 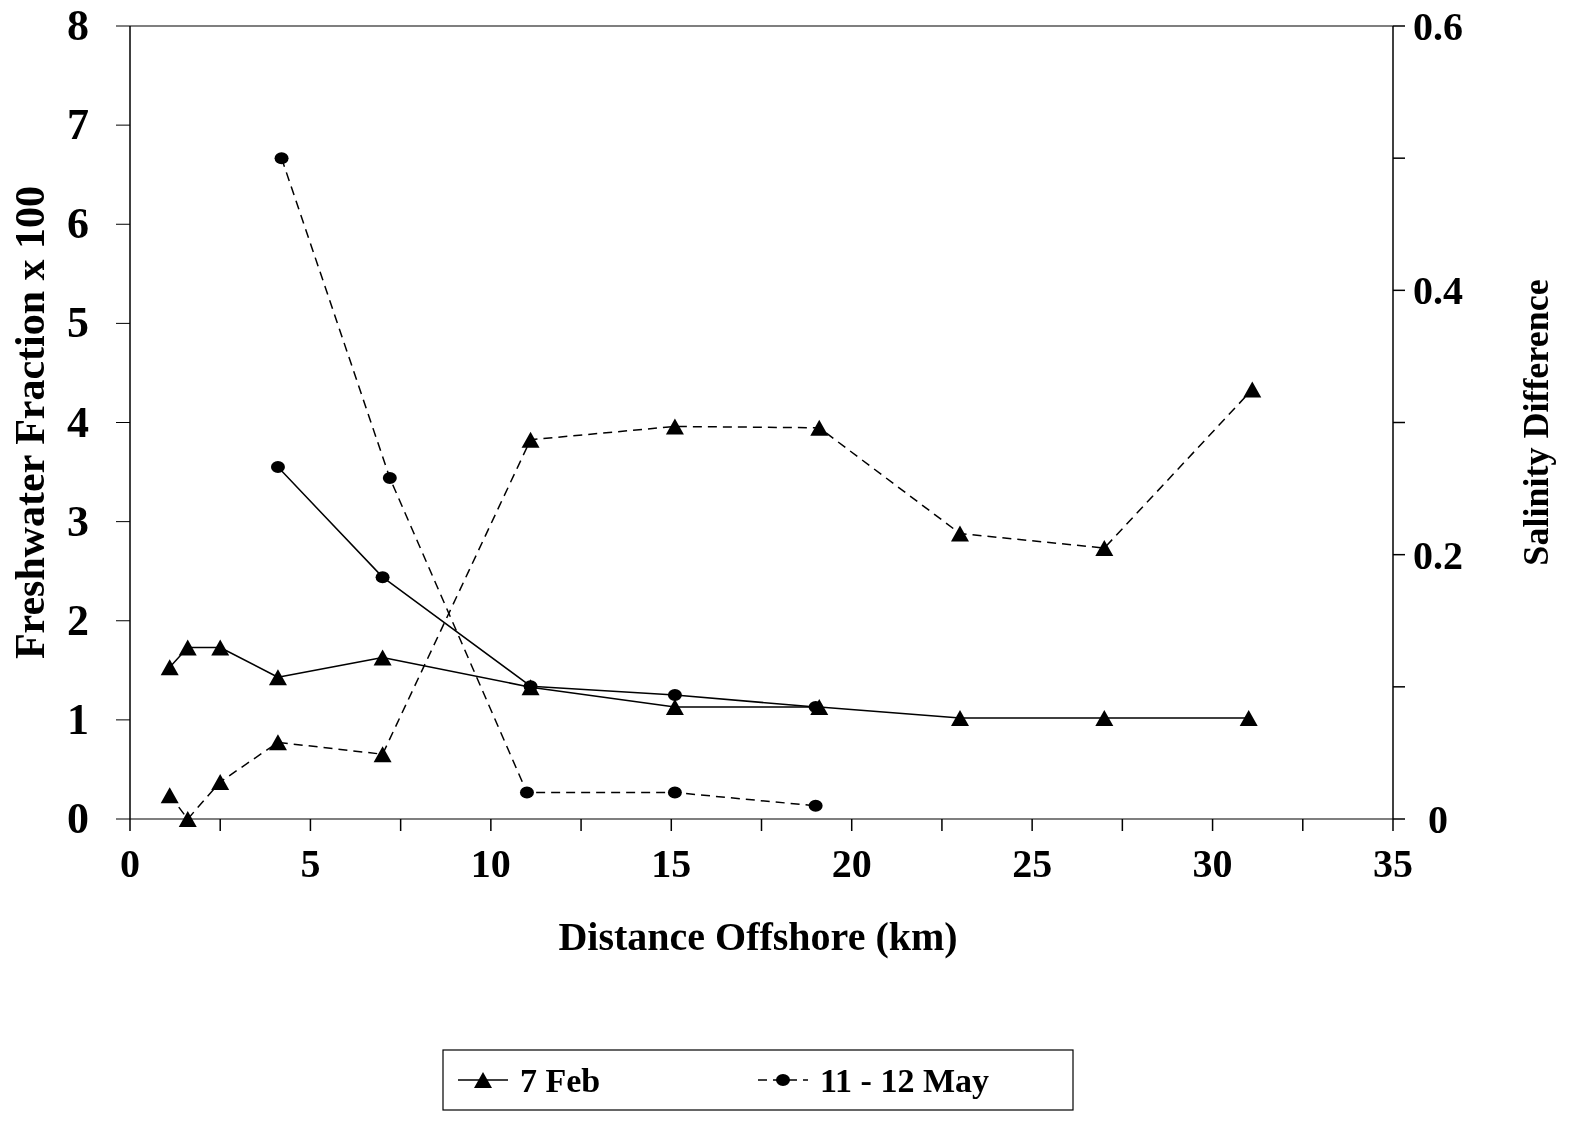 I want to click on x-tick-label: 15, so click(x=671, y=863).